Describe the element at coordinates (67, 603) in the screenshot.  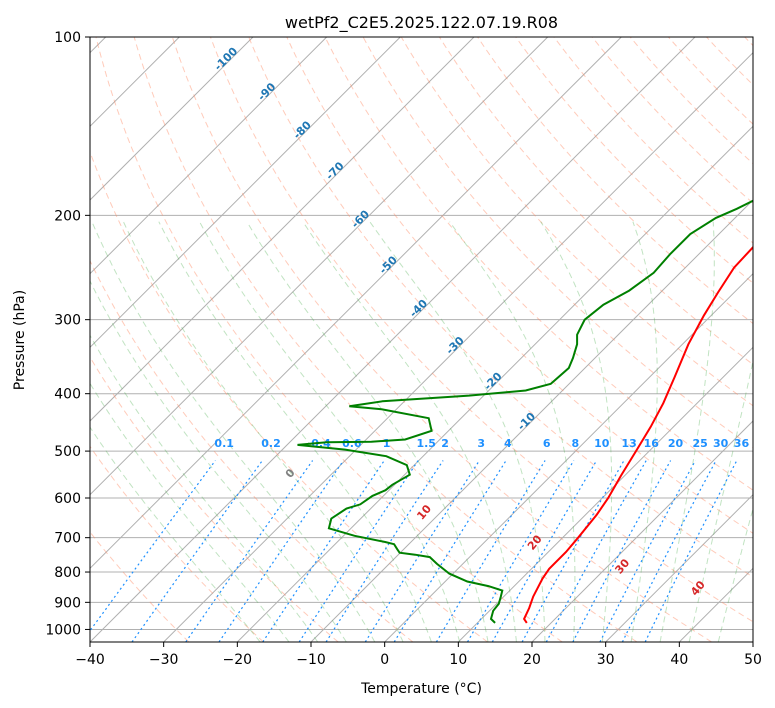
I see `y-tick-label: 900` at that location.